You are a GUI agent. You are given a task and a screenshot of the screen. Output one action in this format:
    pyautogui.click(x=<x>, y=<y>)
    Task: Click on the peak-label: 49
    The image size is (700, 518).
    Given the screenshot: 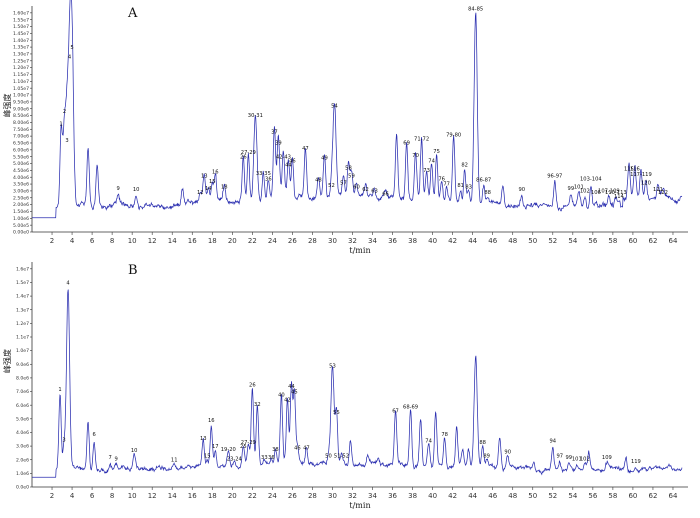 What is the action you would take?
    pyautogui.click(x=324, y=159)
    